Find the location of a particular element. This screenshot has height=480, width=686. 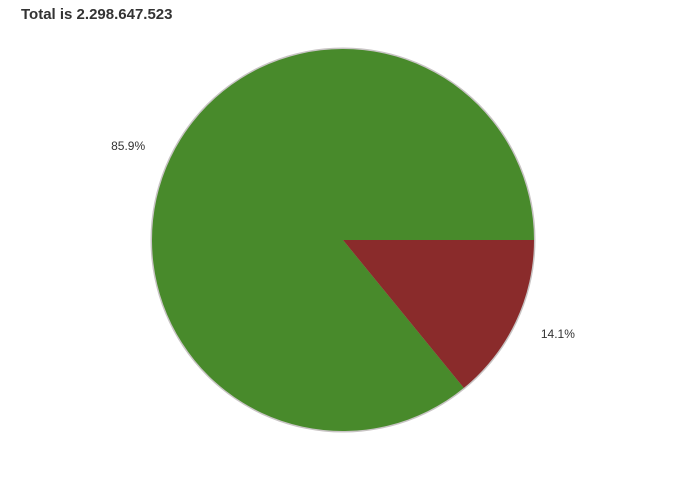

chart-title: Total is 2.298.647.523 is located at coordinates (97, 14).